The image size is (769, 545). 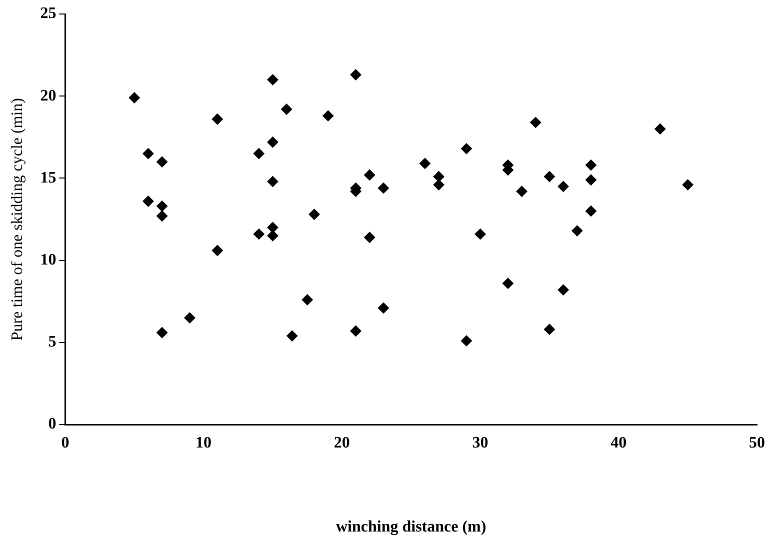 I want to click on y-axis-title: Pure time of one skidding cycle (min), so click(x=17, y=219).